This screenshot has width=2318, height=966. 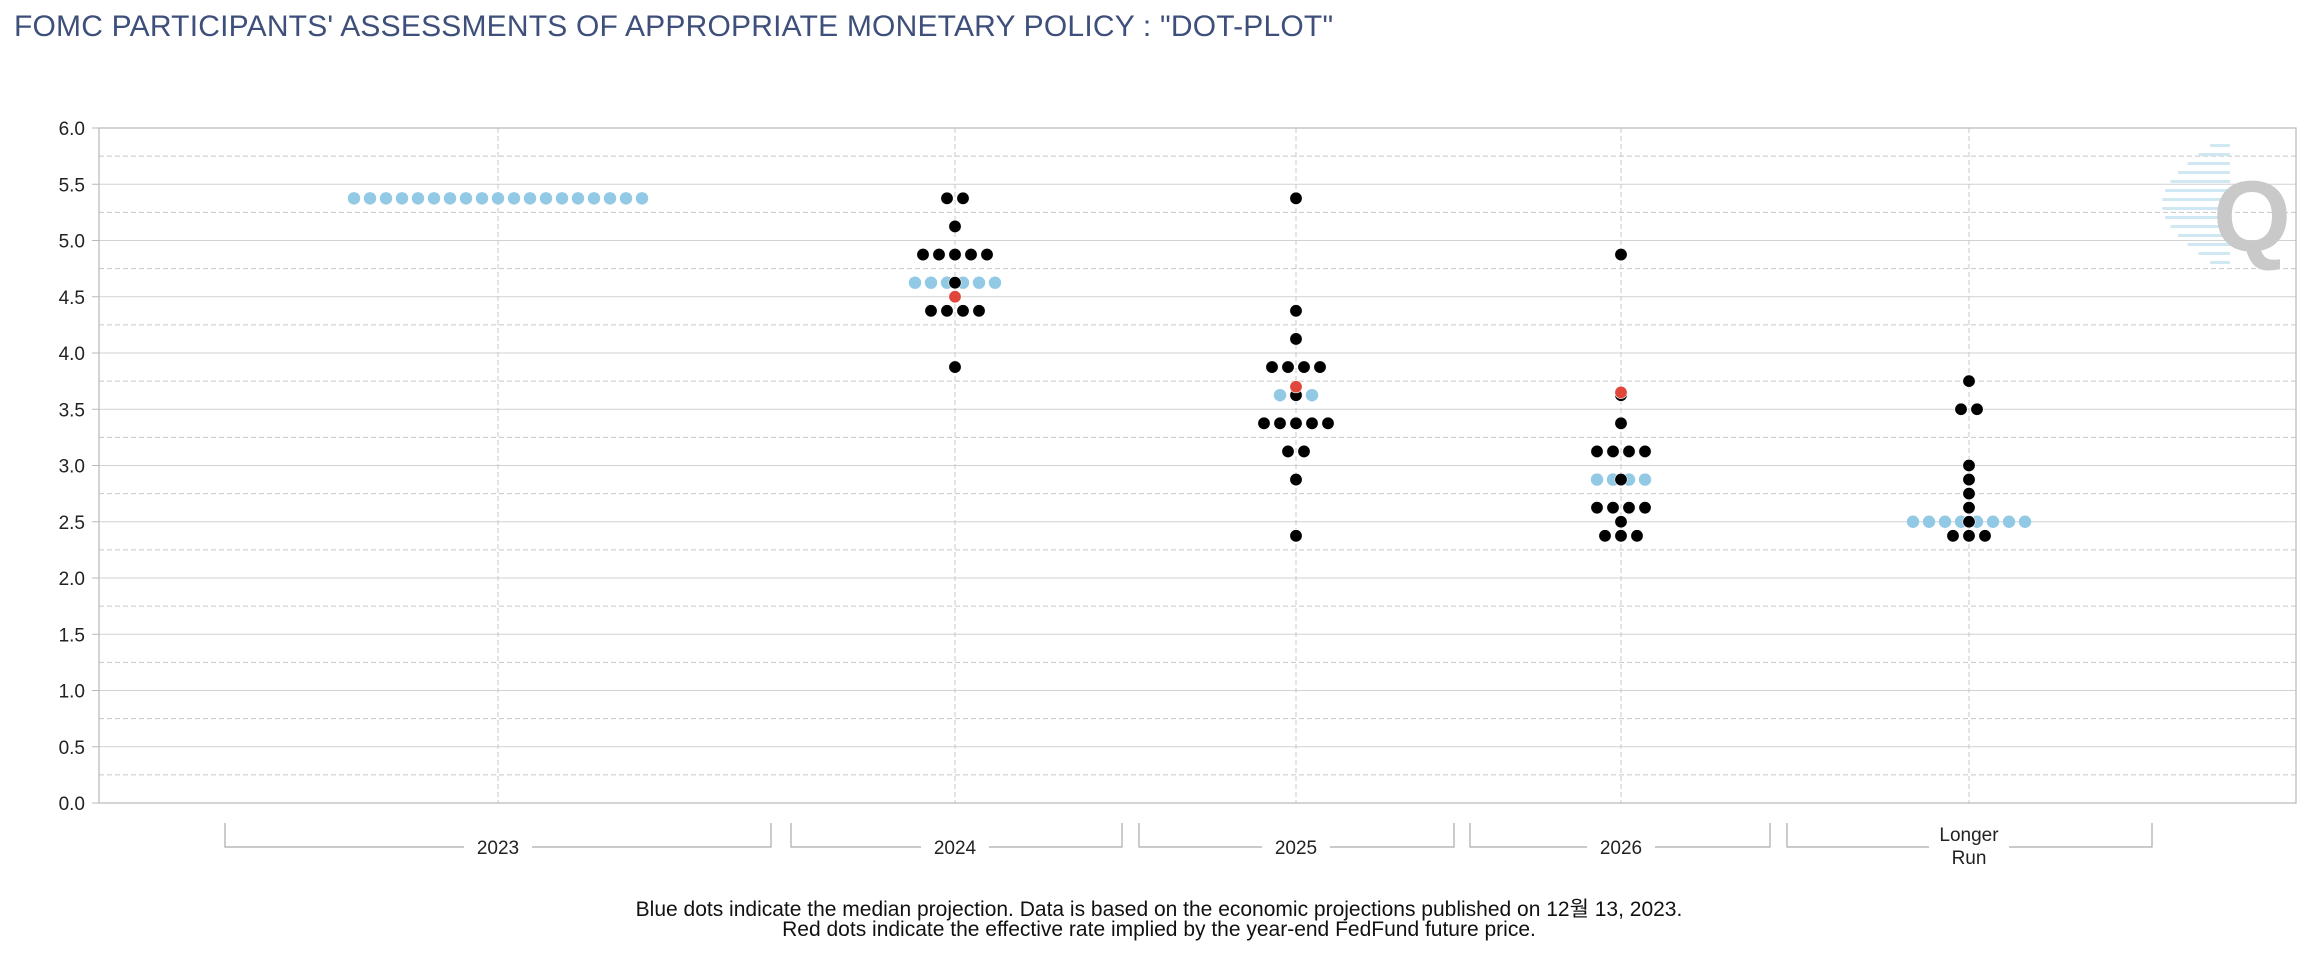 I want to click on category-label-2025: 2025, so click(x=1296, y=848).